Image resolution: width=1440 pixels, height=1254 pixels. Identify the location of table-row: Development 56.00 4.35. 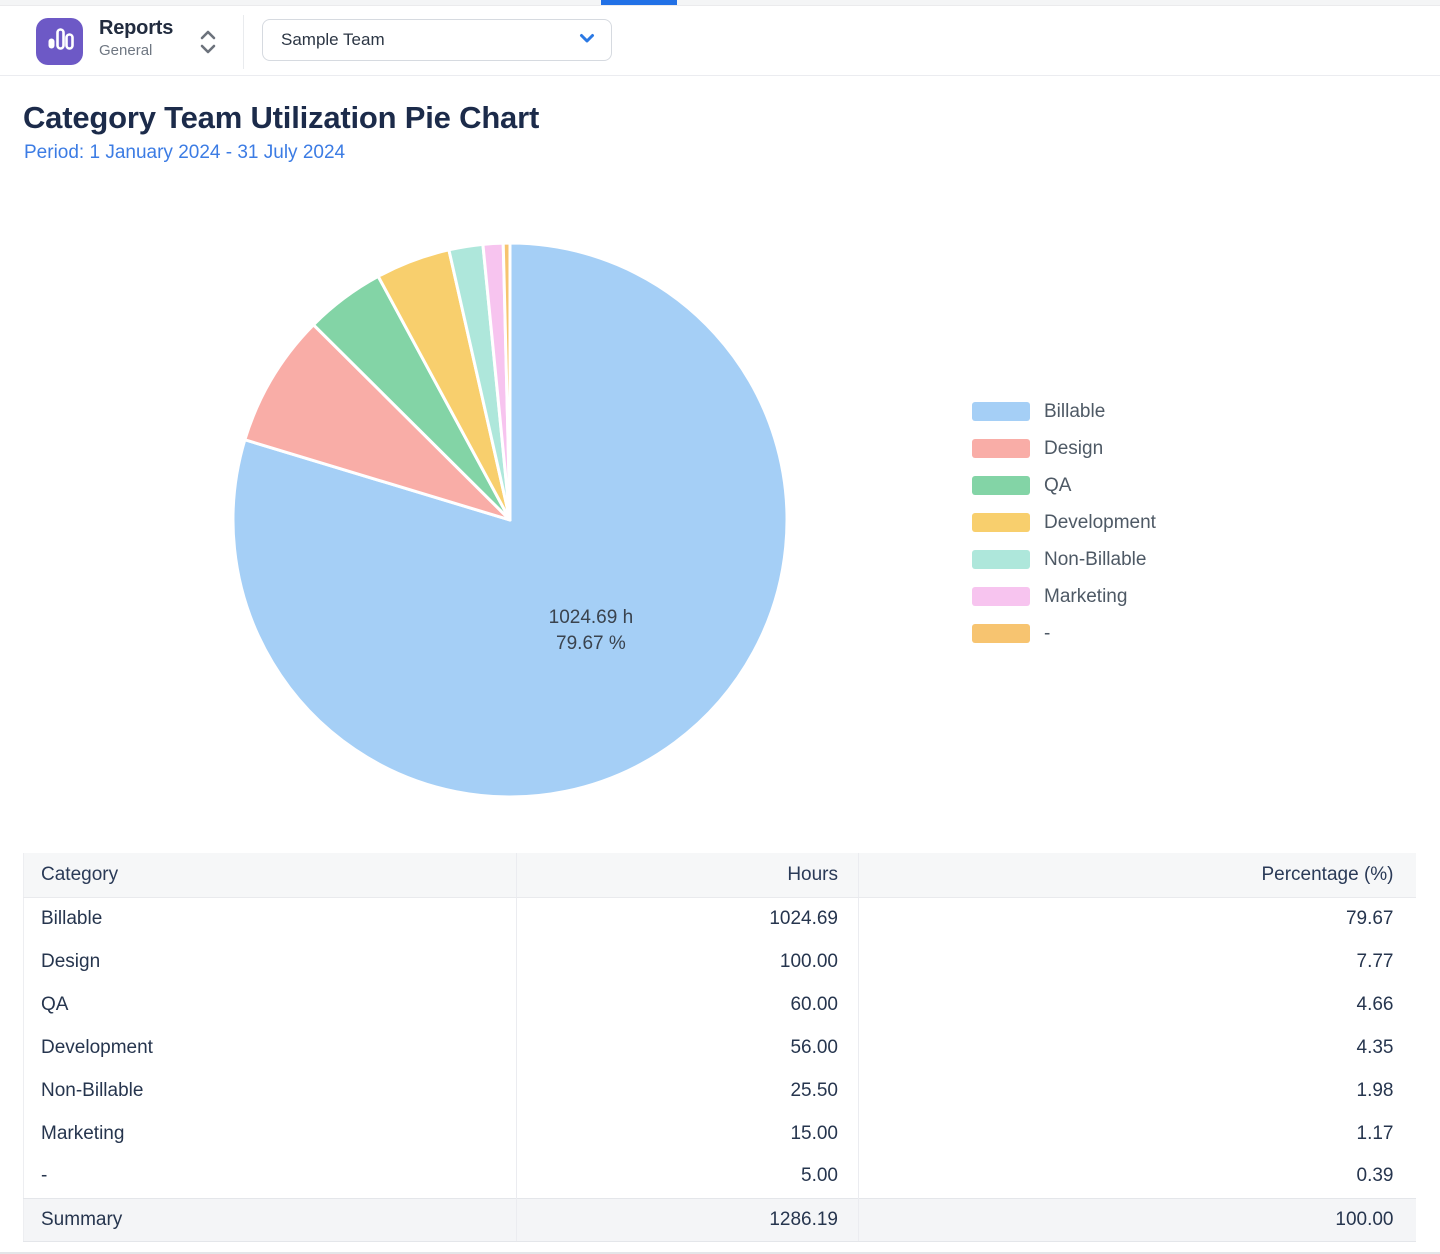
(720, 1047).